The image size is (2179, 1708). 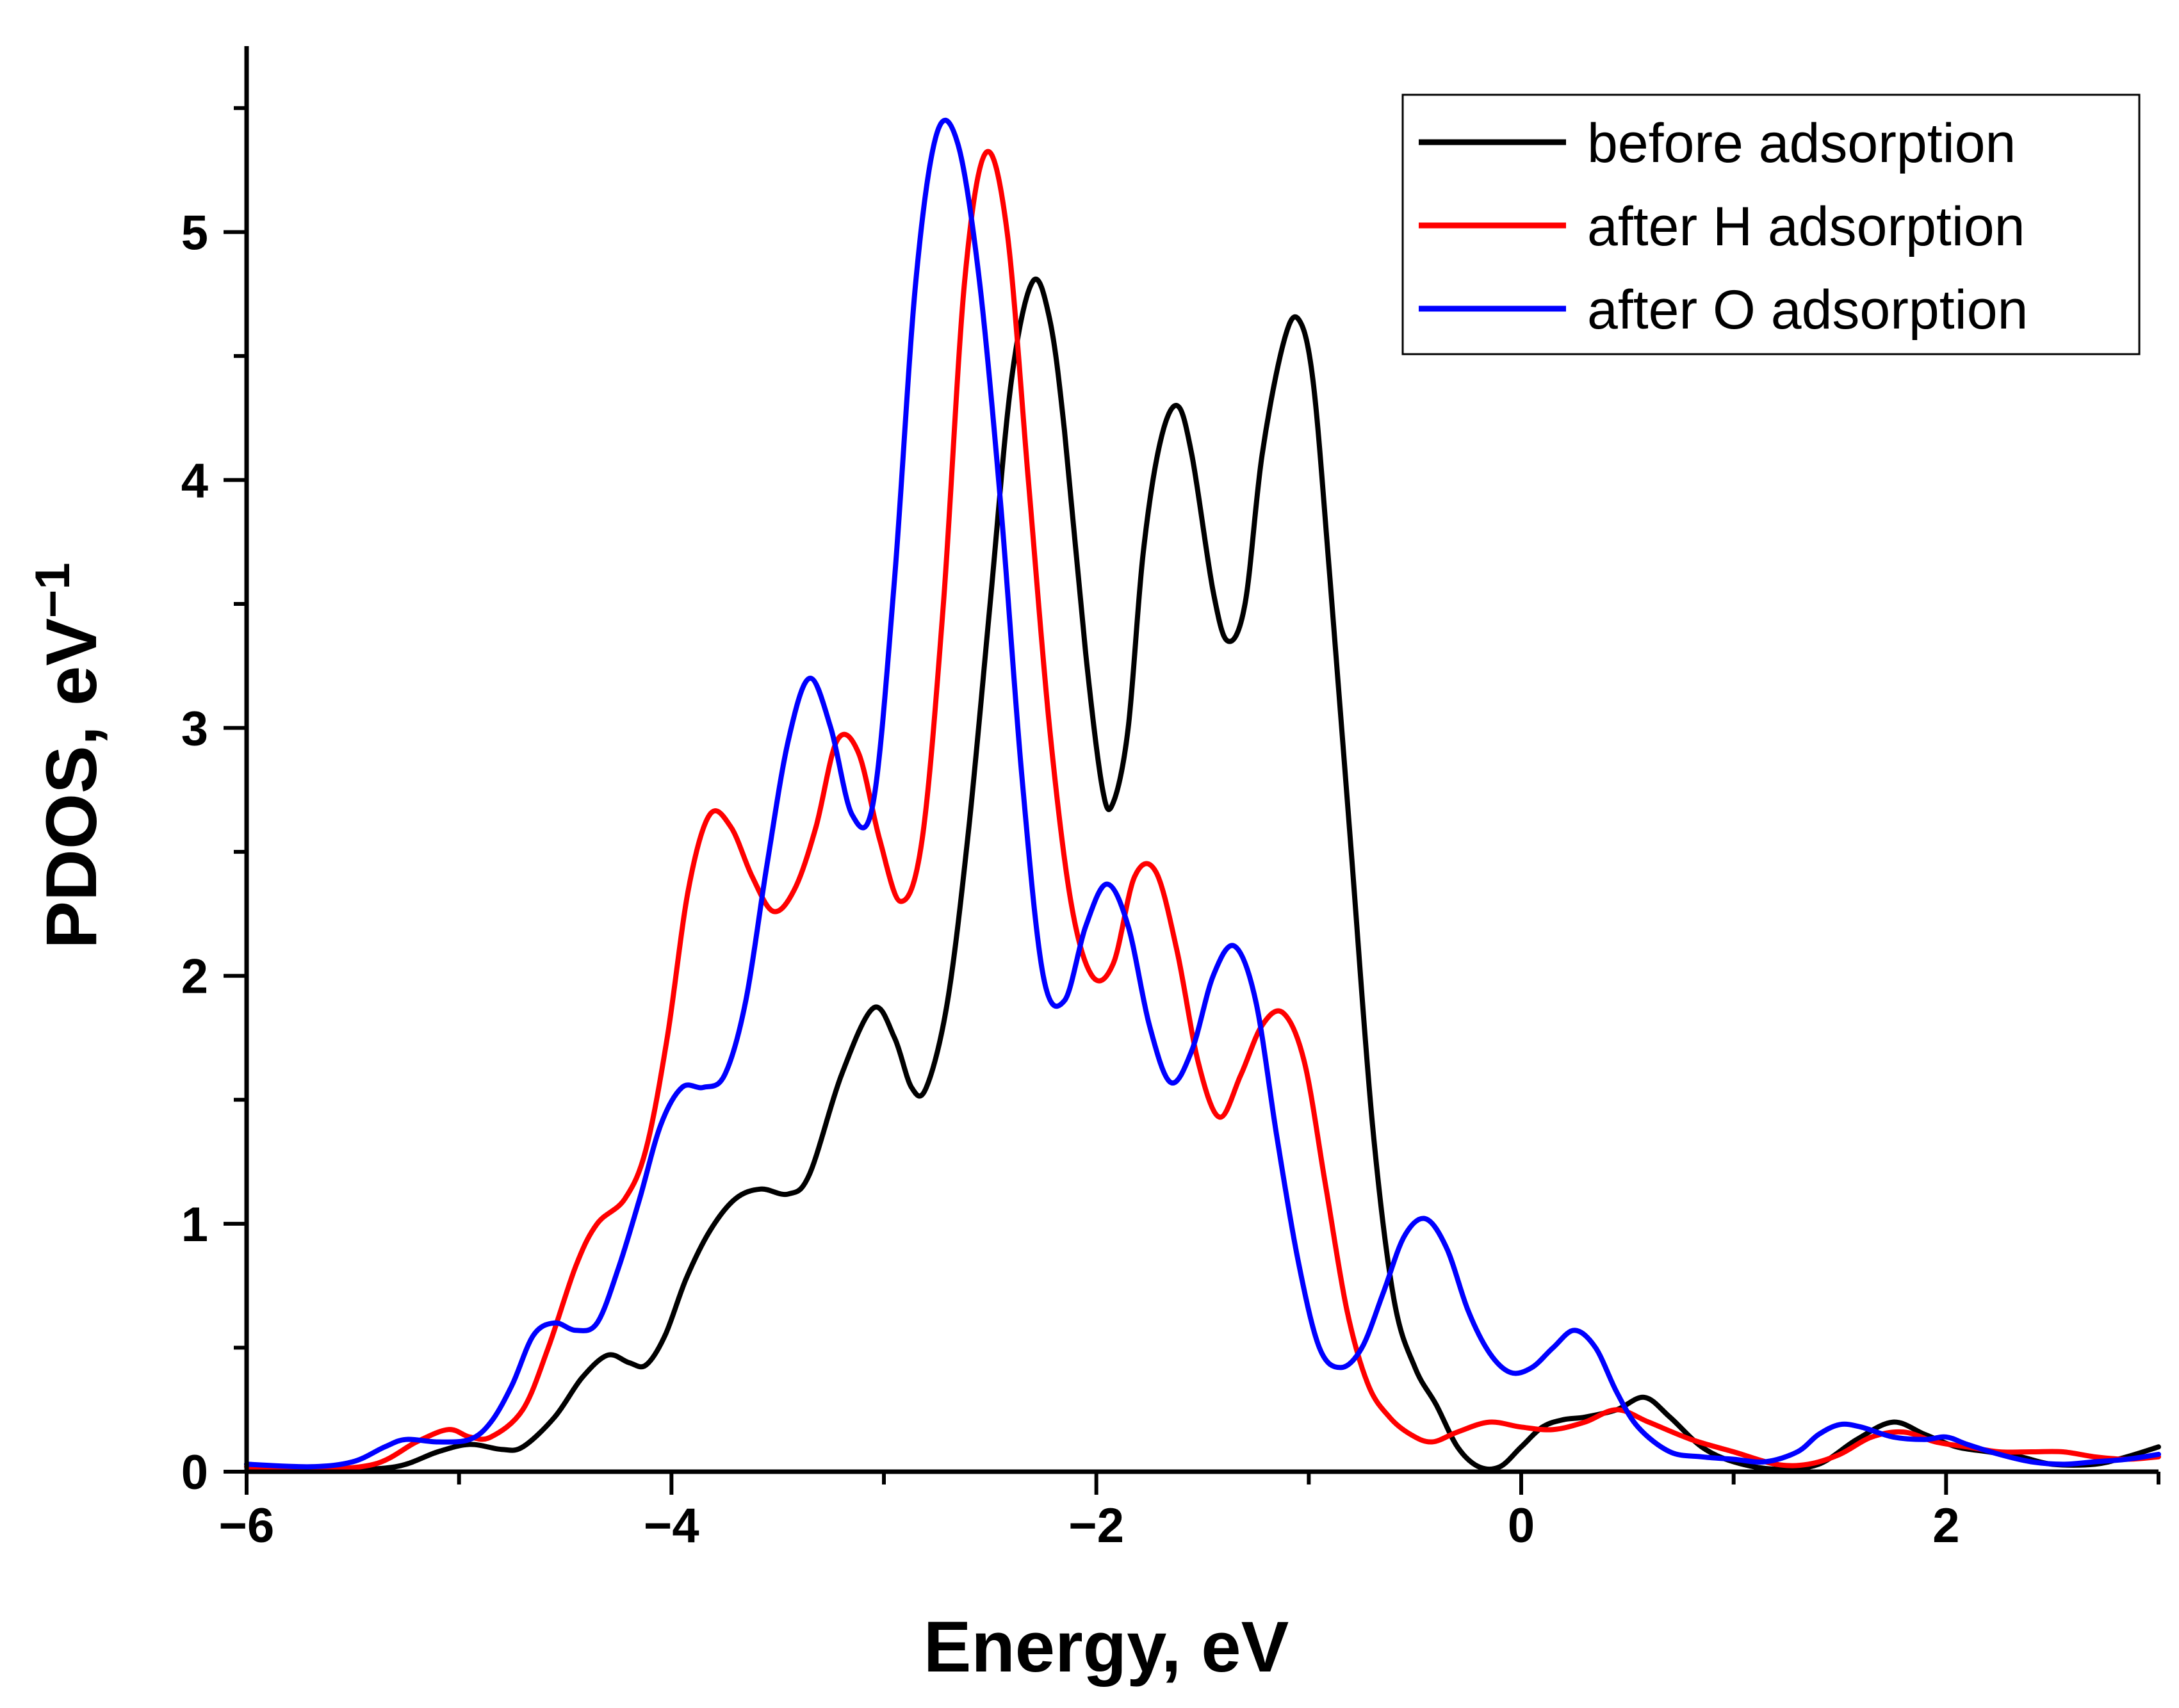 What do you see at coordinates (194, 729) in the screenshot?
I see `y-tick-label: 3` at bounding box center [194, 729].